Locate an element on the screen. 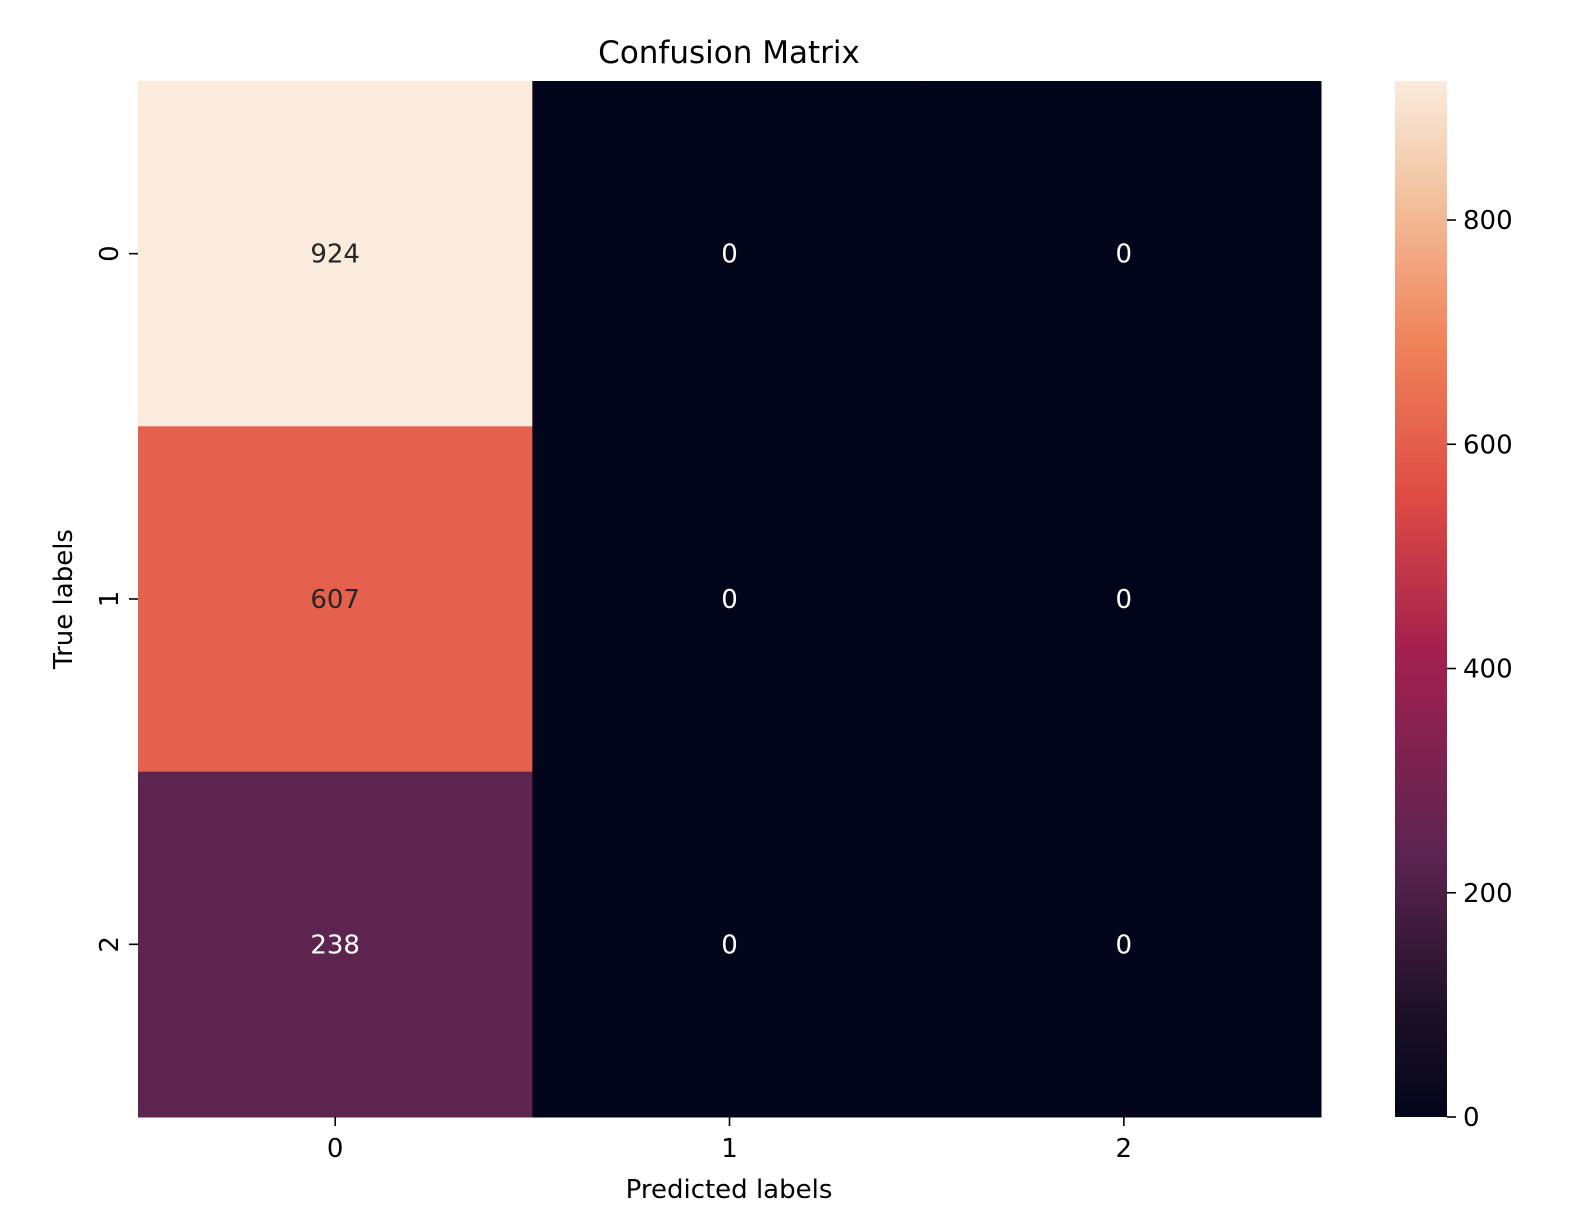 The width and height of the screenshot is (1580, 1230). x-axis-ticks: 0 1 2 is located at coordinates (729, 1140).